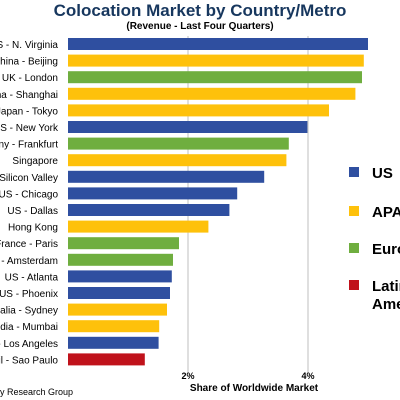 This screenshot has width=400, height=400. I want to click on category-label: Singapore, so click(35, 161).